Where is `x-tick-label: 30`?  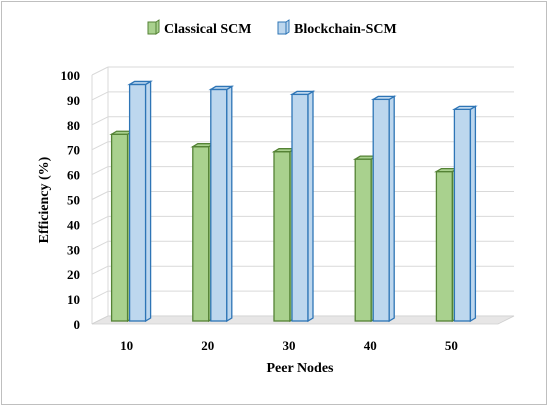 x-tick-label: 30 is located at coordinates (289, 345).